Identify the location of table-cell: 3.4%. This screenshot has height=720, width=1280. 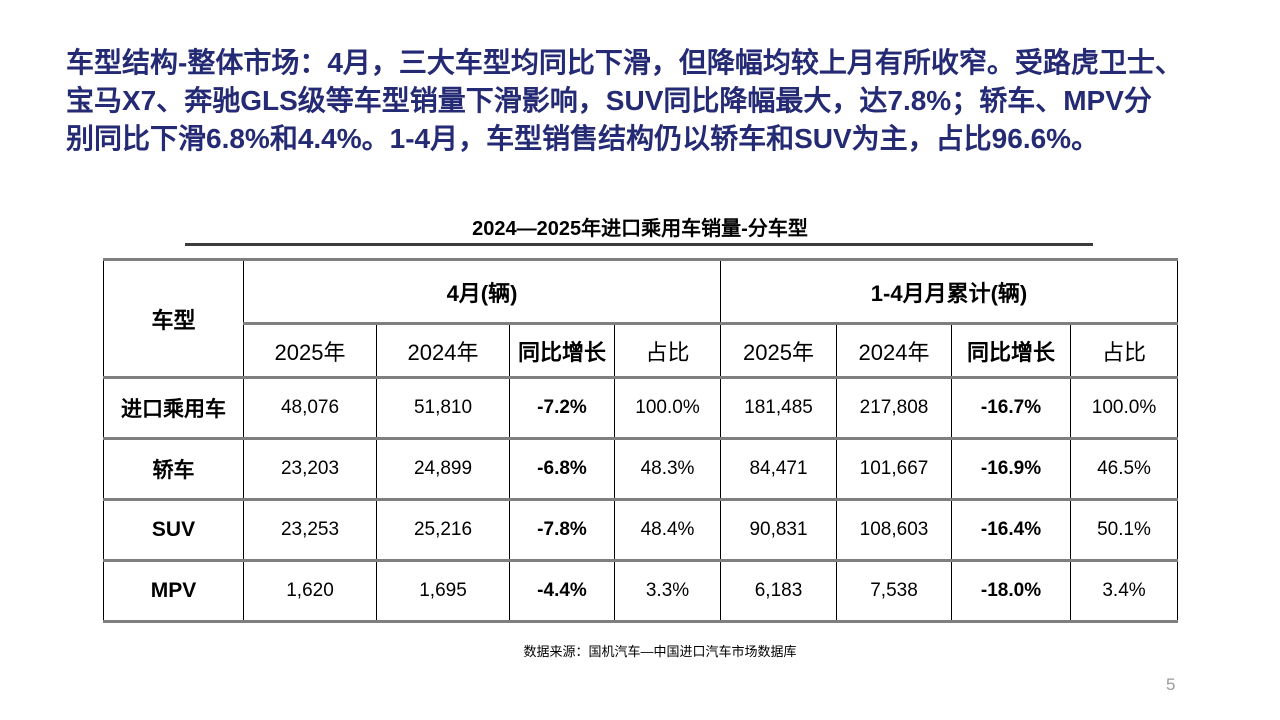
(1124, 591).